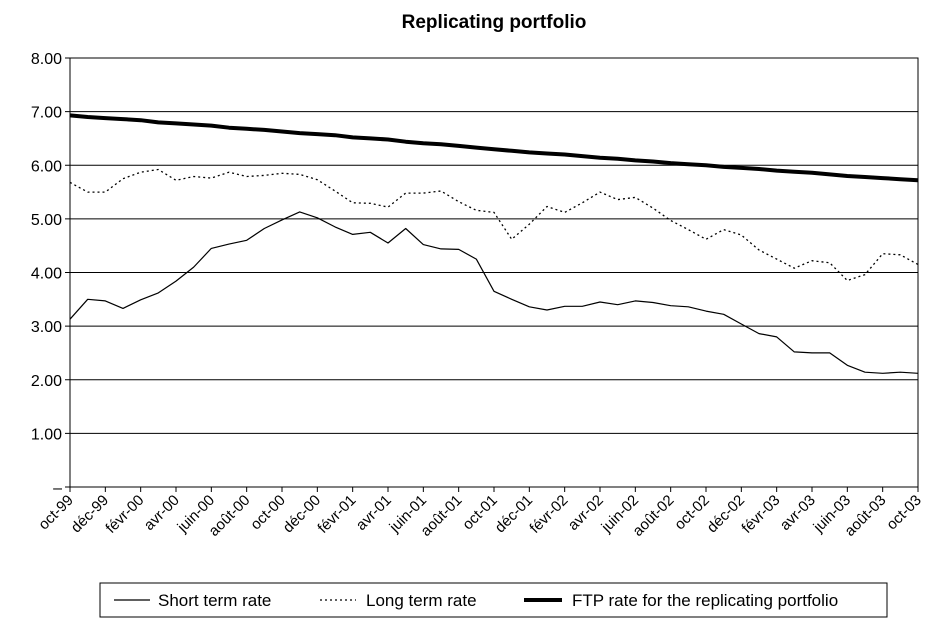 This screenshot has width=929, height=633. I want to click on y-tick-label: 4.00, so click(46, 274).